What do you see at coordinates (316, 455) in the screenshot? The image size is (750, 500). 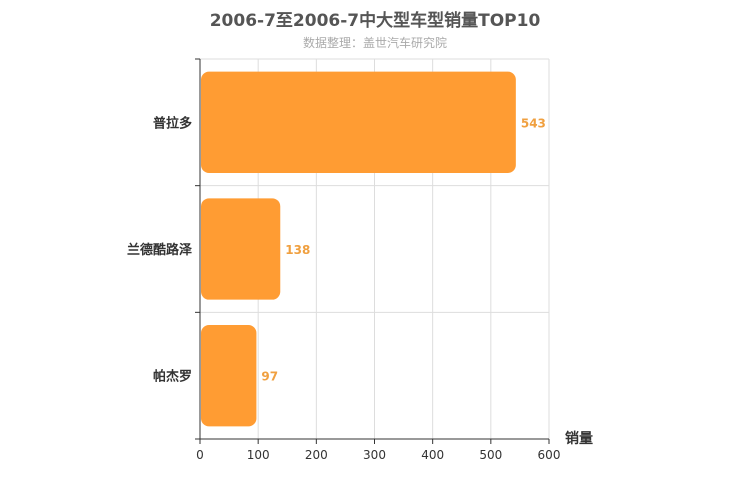 I see `x-tick-label: 200` at bounding box center [316, 455].